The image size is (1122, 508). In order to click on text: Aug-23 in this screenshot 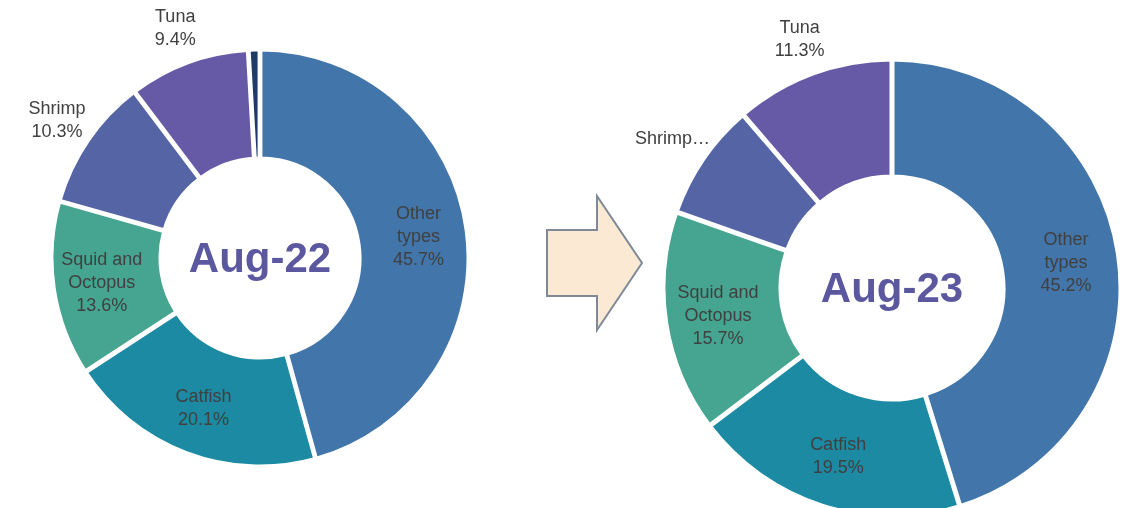, I will do `click(892, 287)`.